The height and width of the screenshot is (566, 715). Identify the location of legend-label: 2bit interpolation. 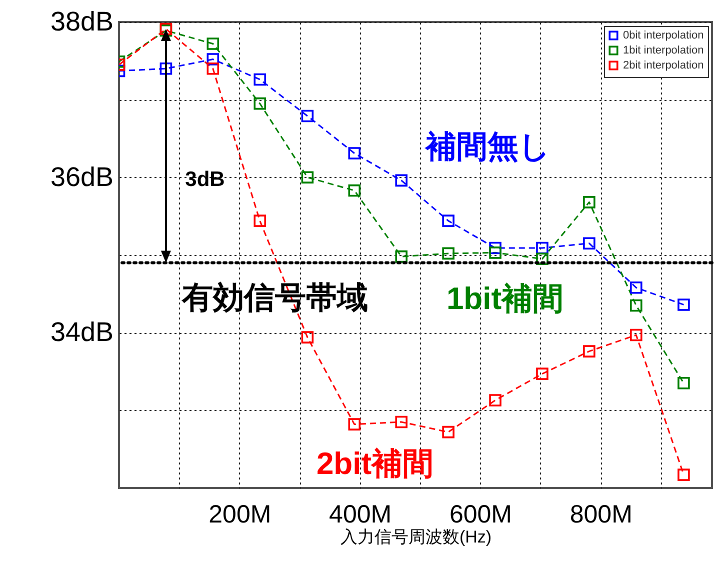
(663, 66).